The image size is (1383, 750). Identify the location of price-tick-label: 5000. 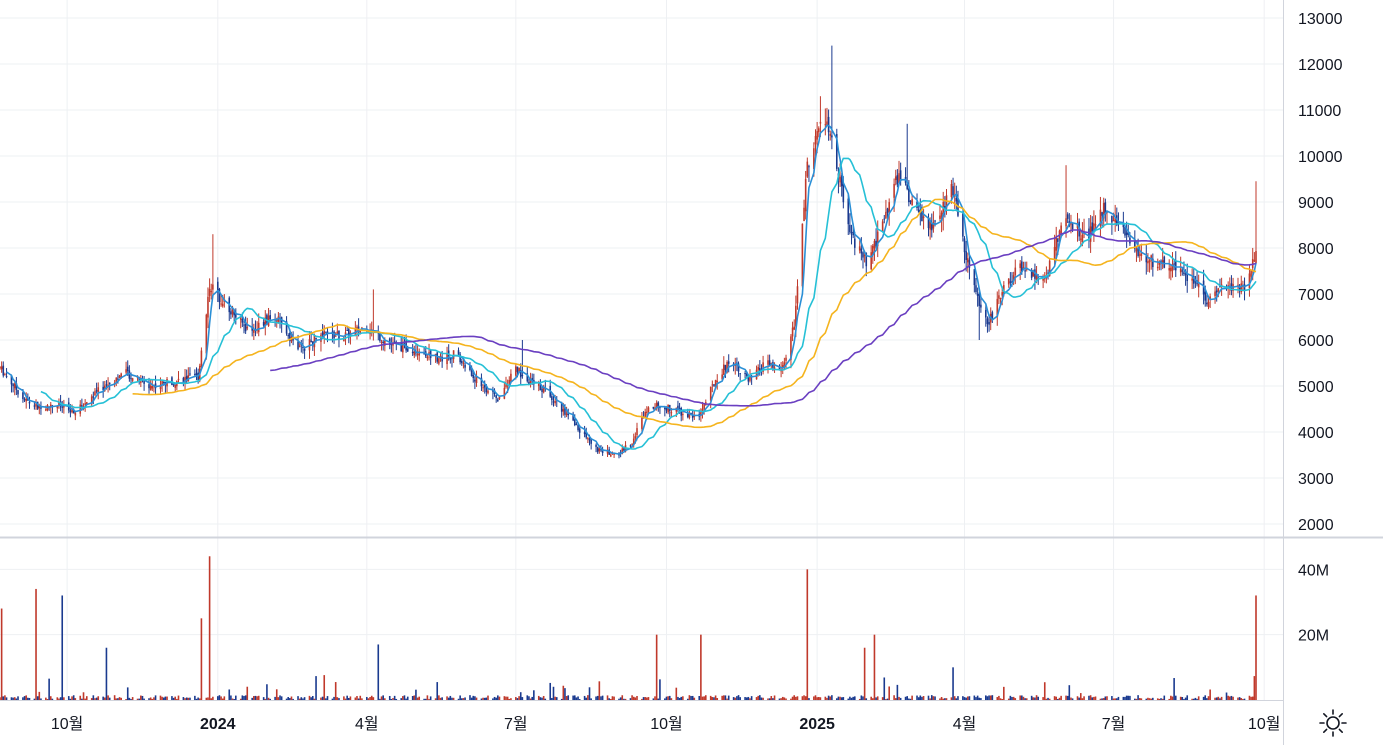
(1316, 387).